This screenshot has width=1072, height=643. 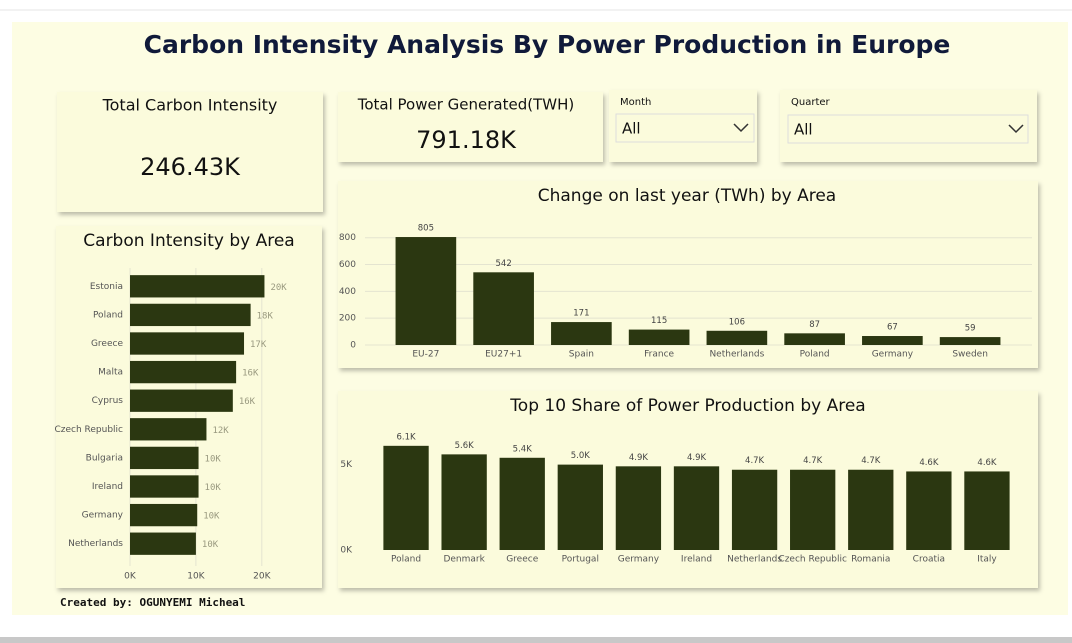 What do you see at coordinates (464, 560) in the screenshot?
I see `x-tick-label: Denmark` at bounding box center [464, 560].